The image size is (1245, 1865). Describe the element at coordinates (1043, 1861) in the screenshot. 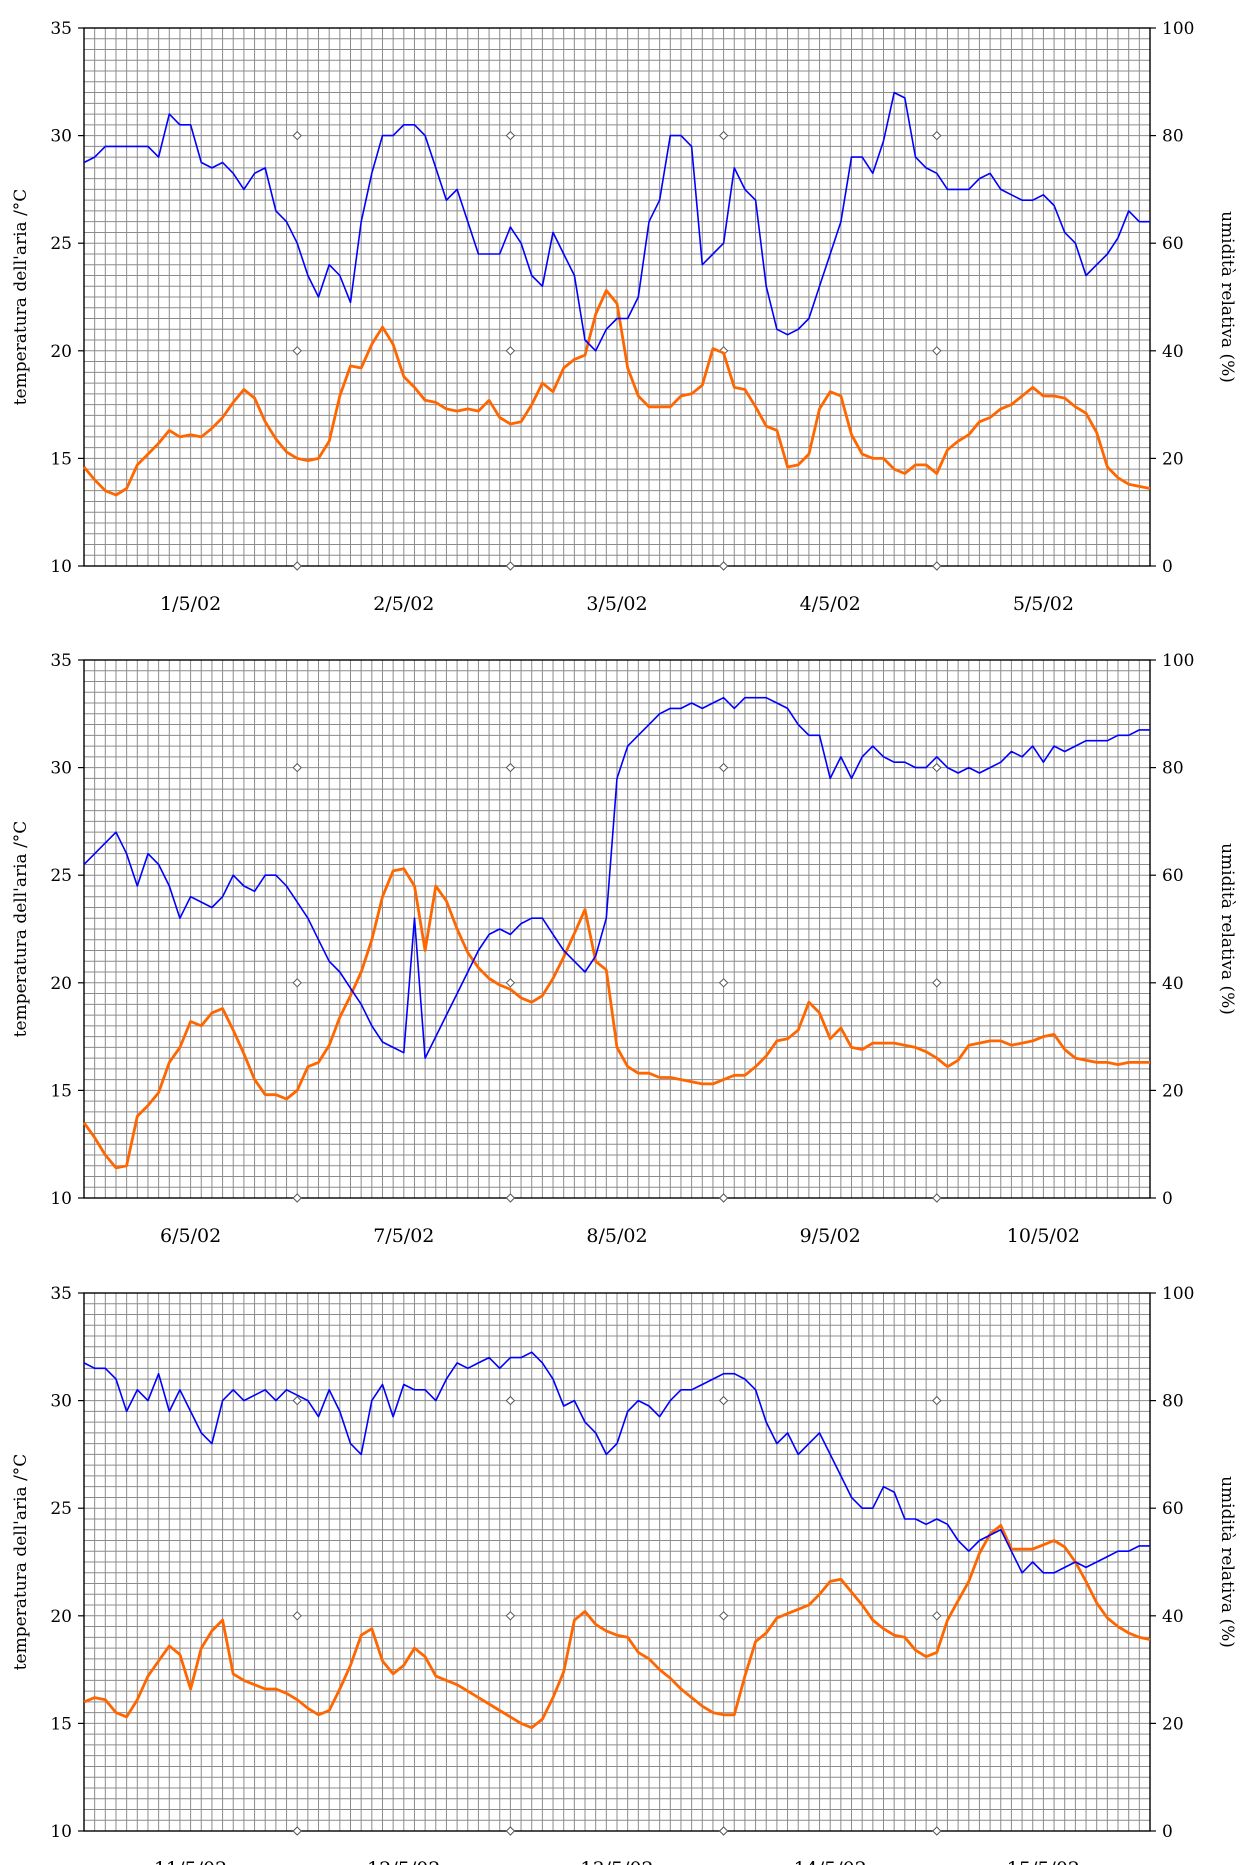

I see `x-category-label: 15/5/02` at that location.